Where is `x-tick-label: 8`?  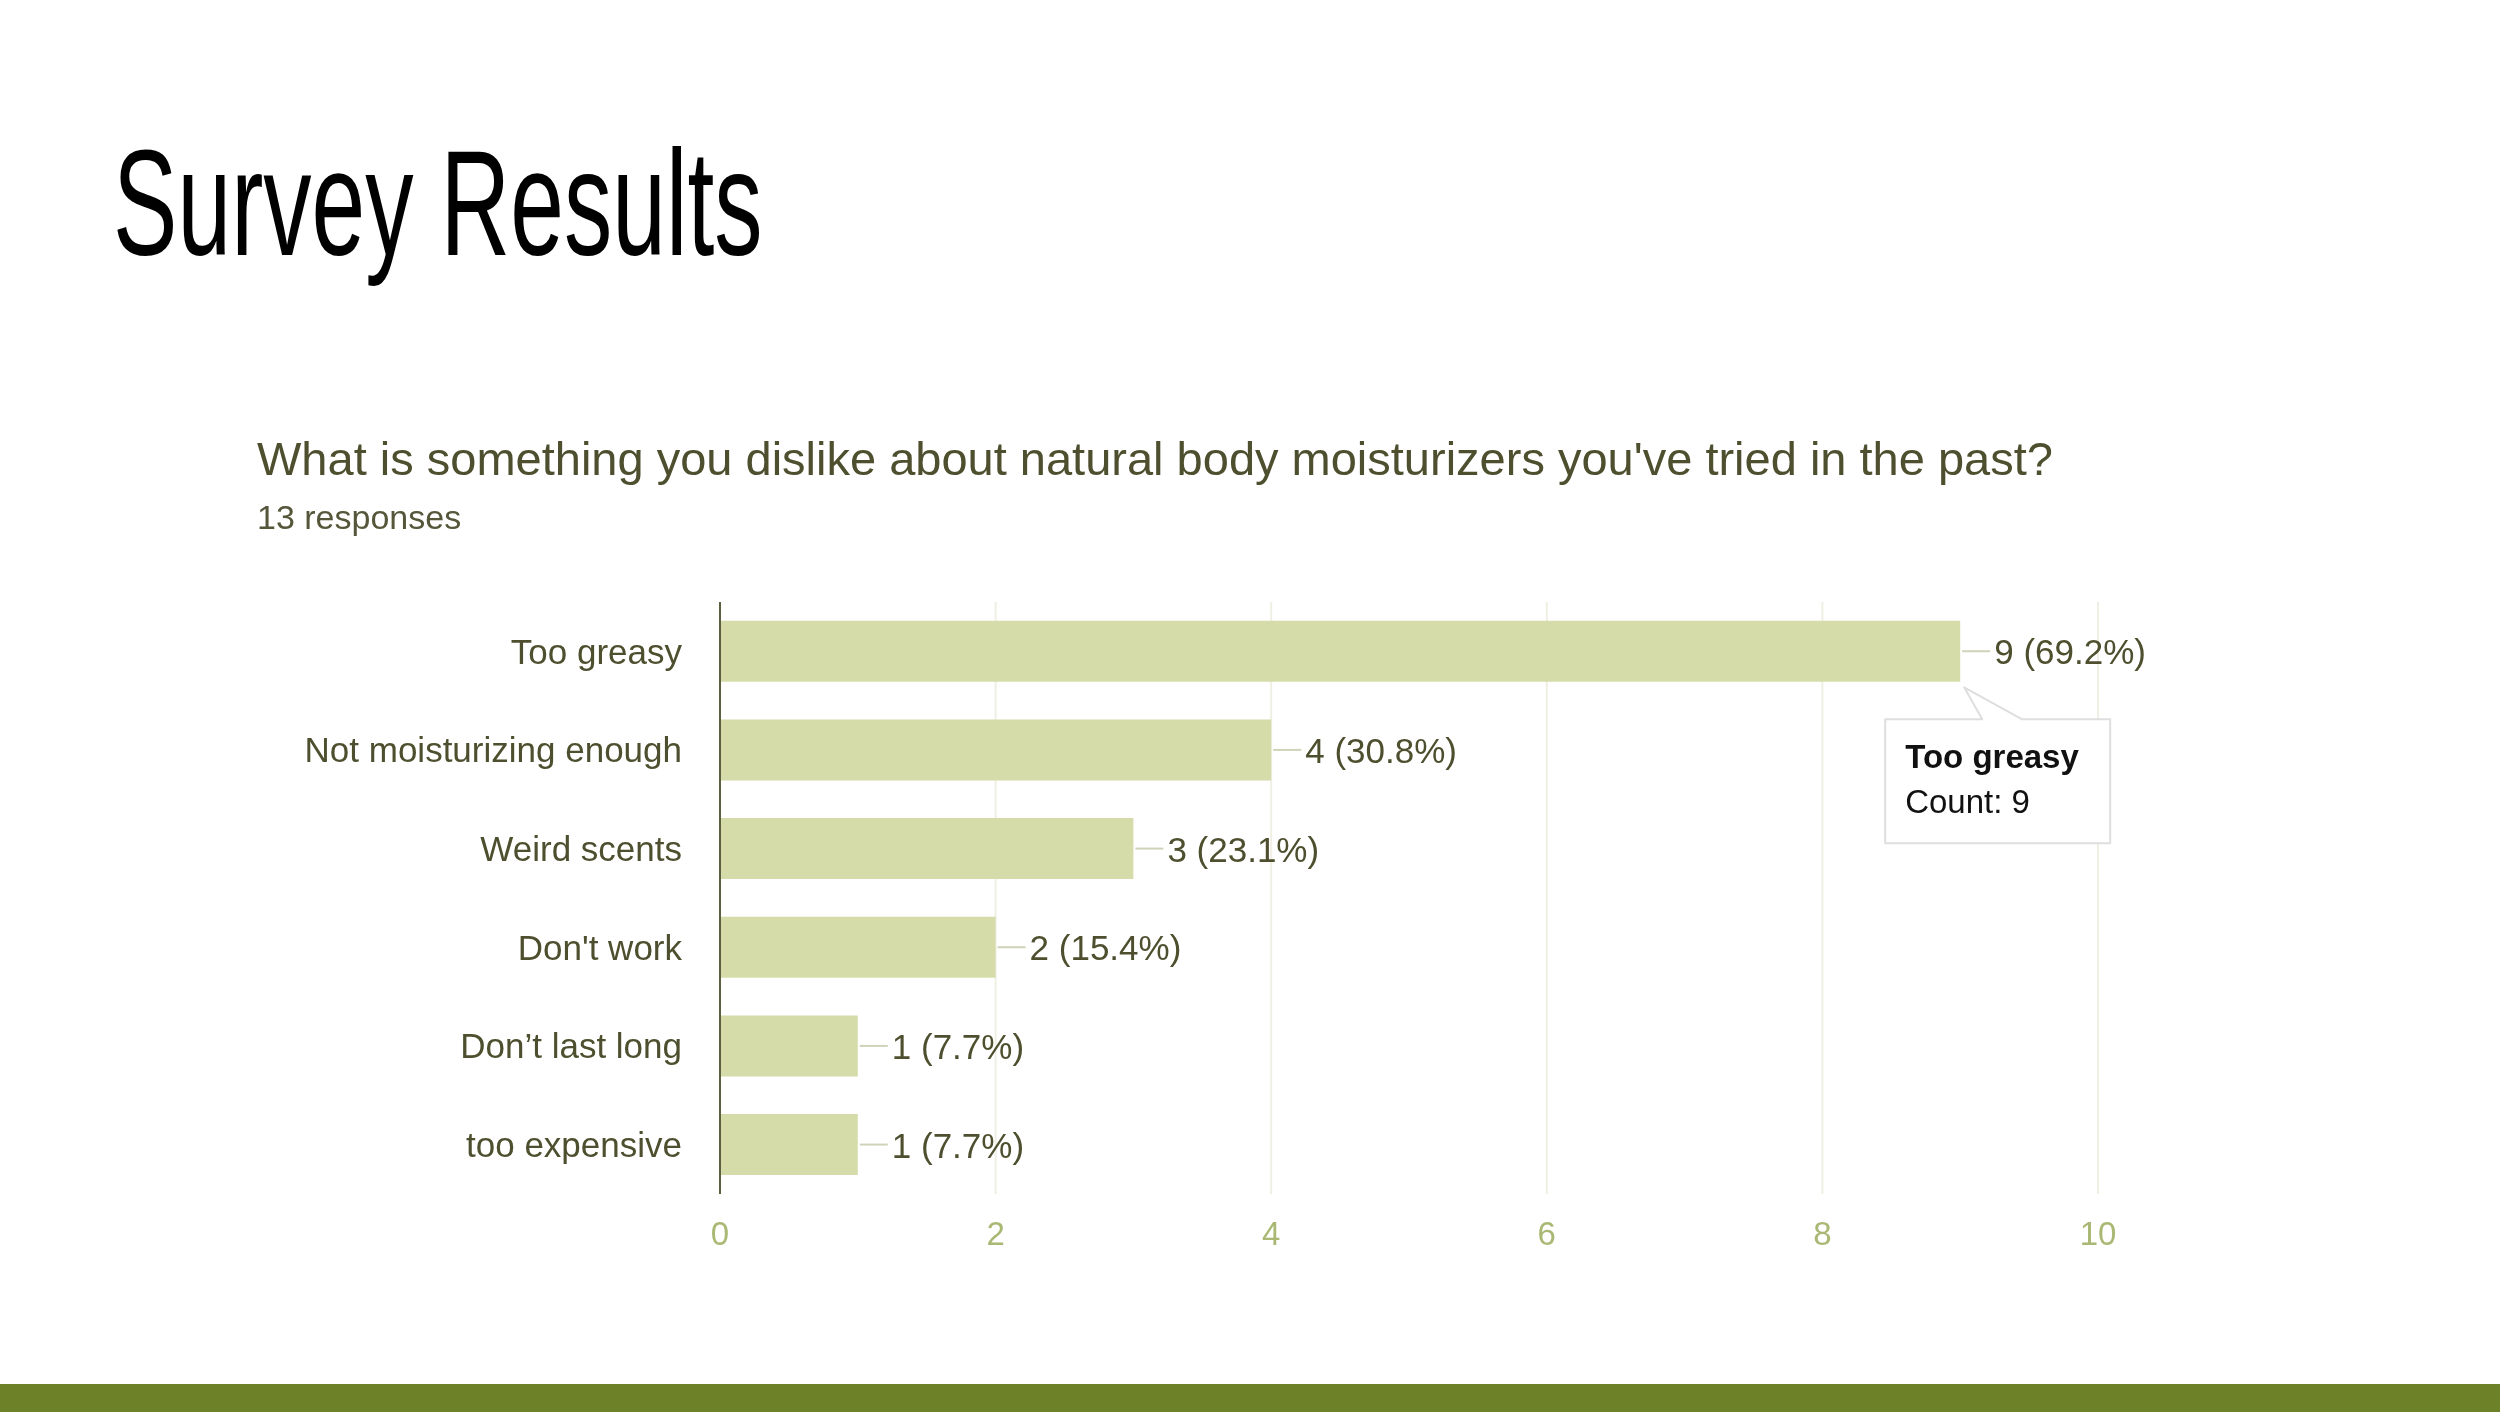
x-tick-label: 8 is located at coordinates (1822, 1234).